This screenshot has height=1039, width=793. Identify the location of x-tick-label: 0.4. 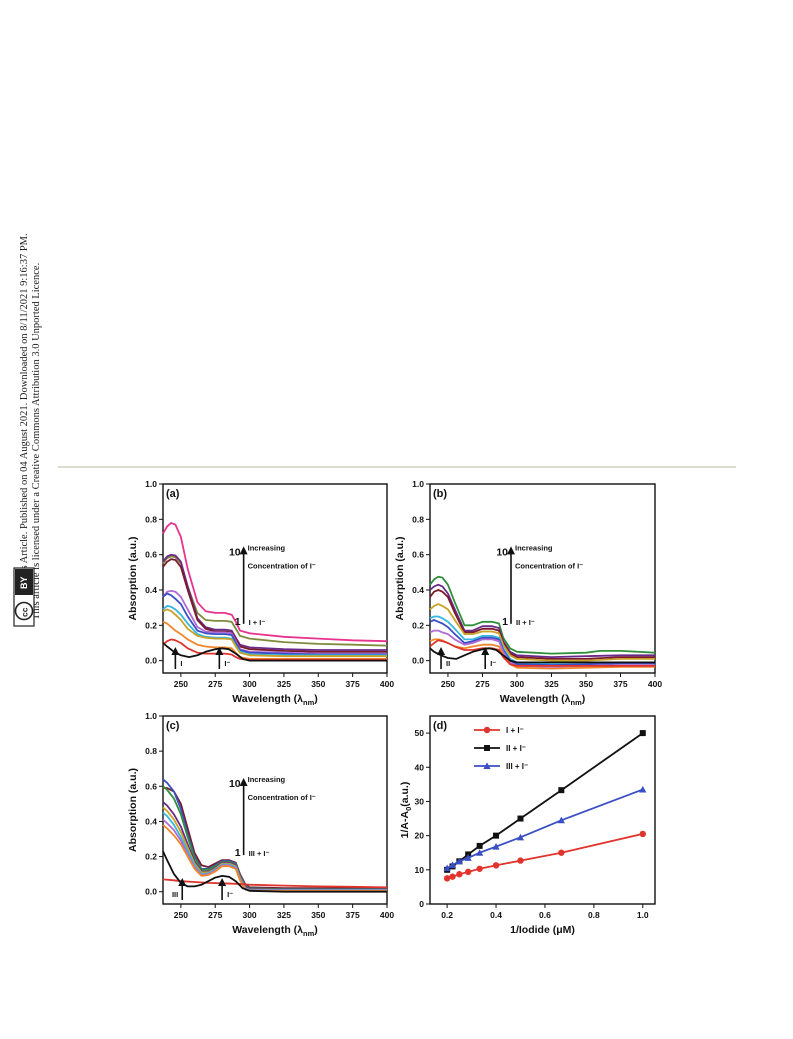
(496, 915).